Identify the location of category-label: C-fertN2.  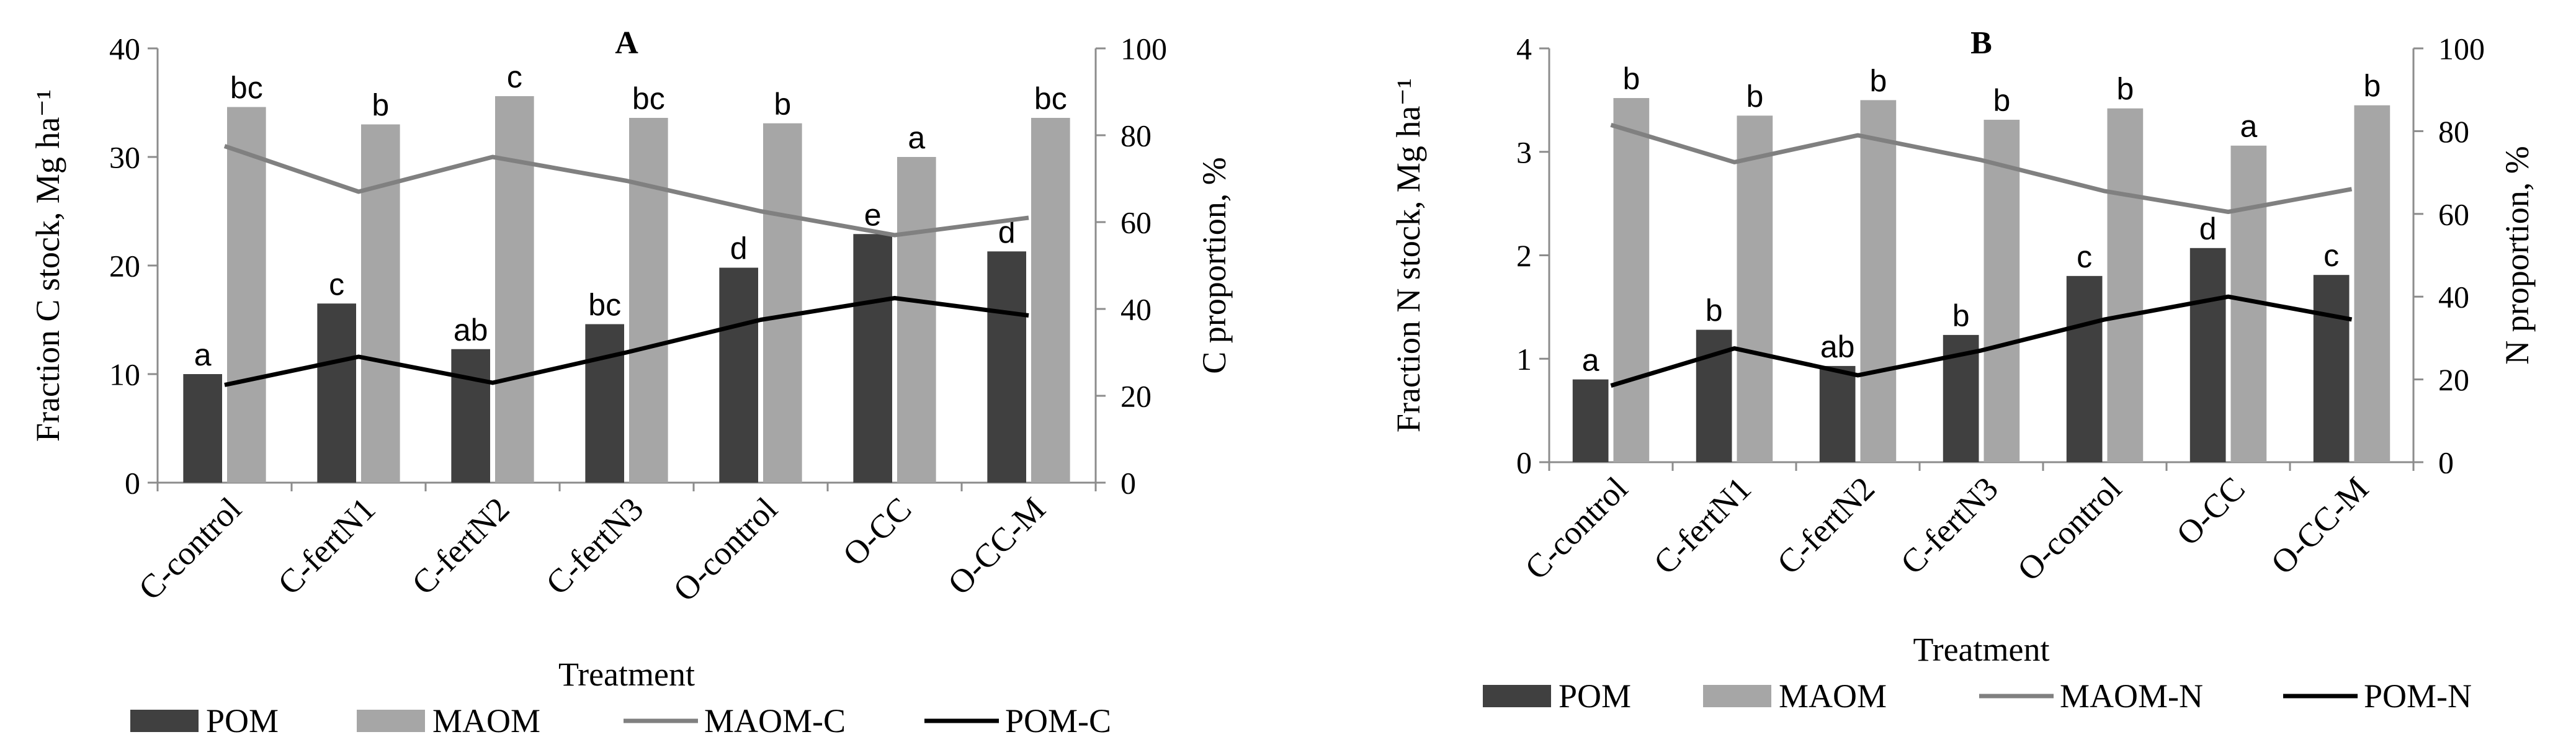
(460, 546).